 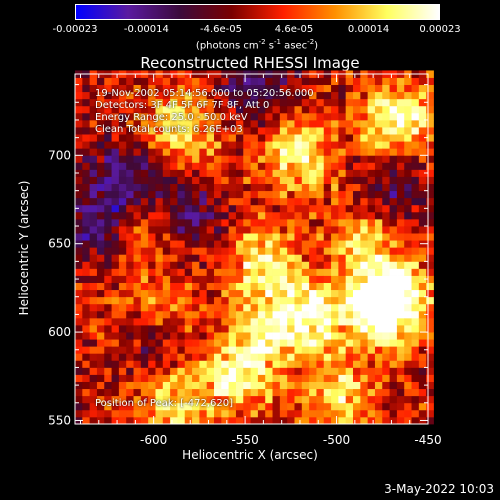 What do you see at coordinates (294, 29) in the screenshot?
I see `colorbar-tick-label: 4.6e-05` at bounding box center [294, 29].